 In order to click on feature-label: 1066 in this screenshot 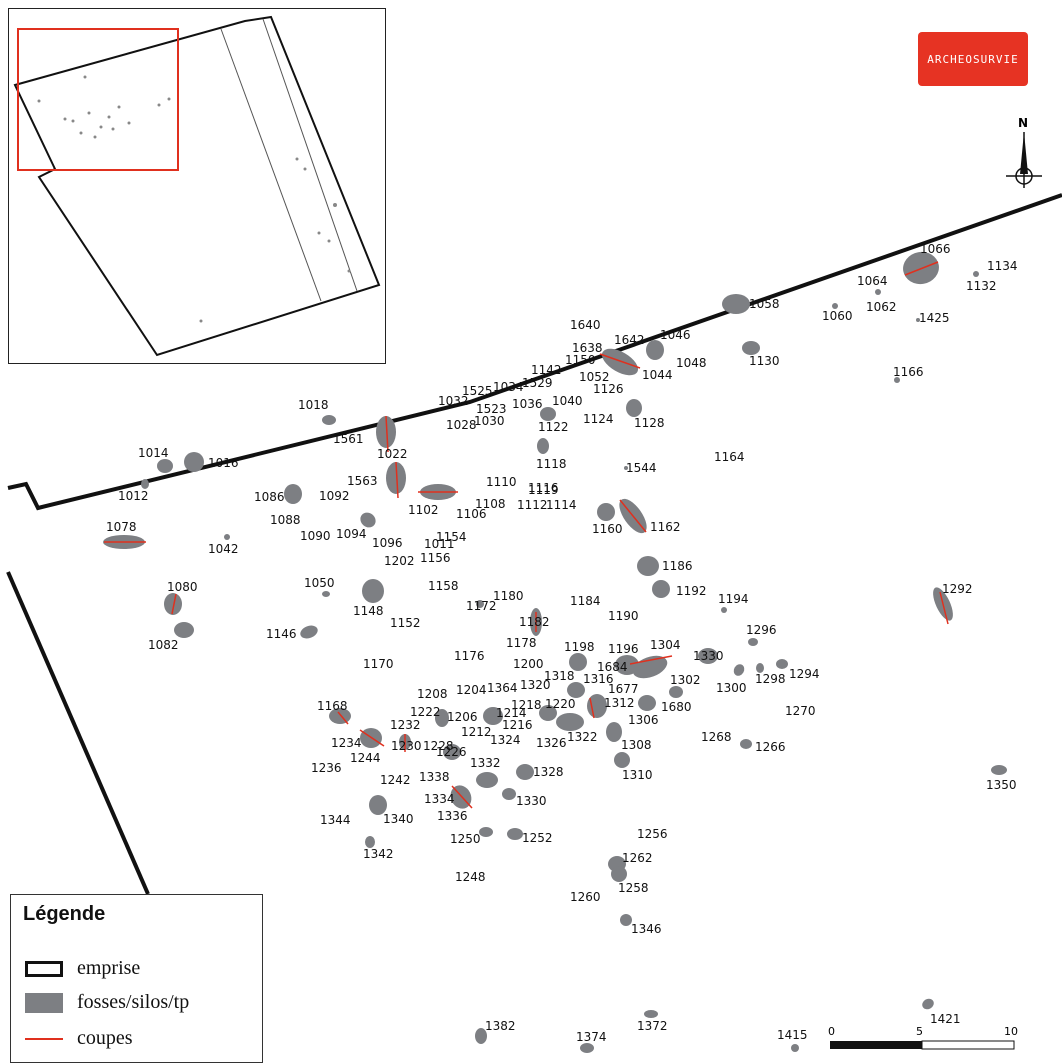, I will do `click(935, 249)`.